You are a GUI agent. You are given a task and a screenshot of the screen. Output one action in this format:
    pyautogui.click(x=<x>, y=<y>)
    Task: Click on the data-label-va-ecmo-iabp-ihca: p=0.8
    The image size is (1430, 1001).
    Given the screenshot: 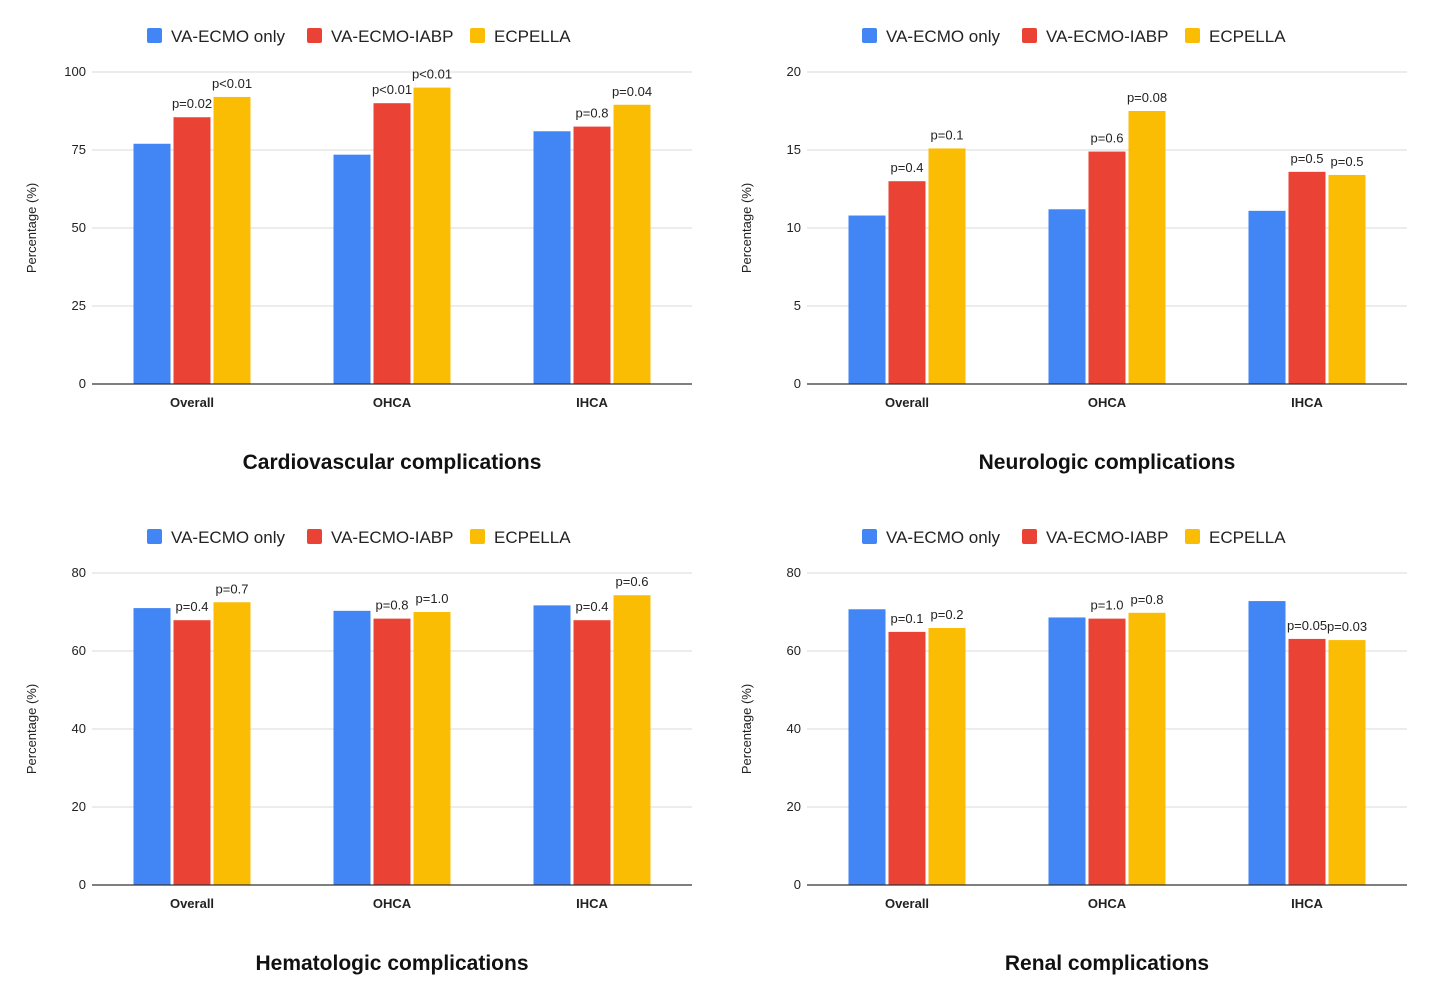 What is the action you would take?
    pyautogui.click(x=592, y=113)
    